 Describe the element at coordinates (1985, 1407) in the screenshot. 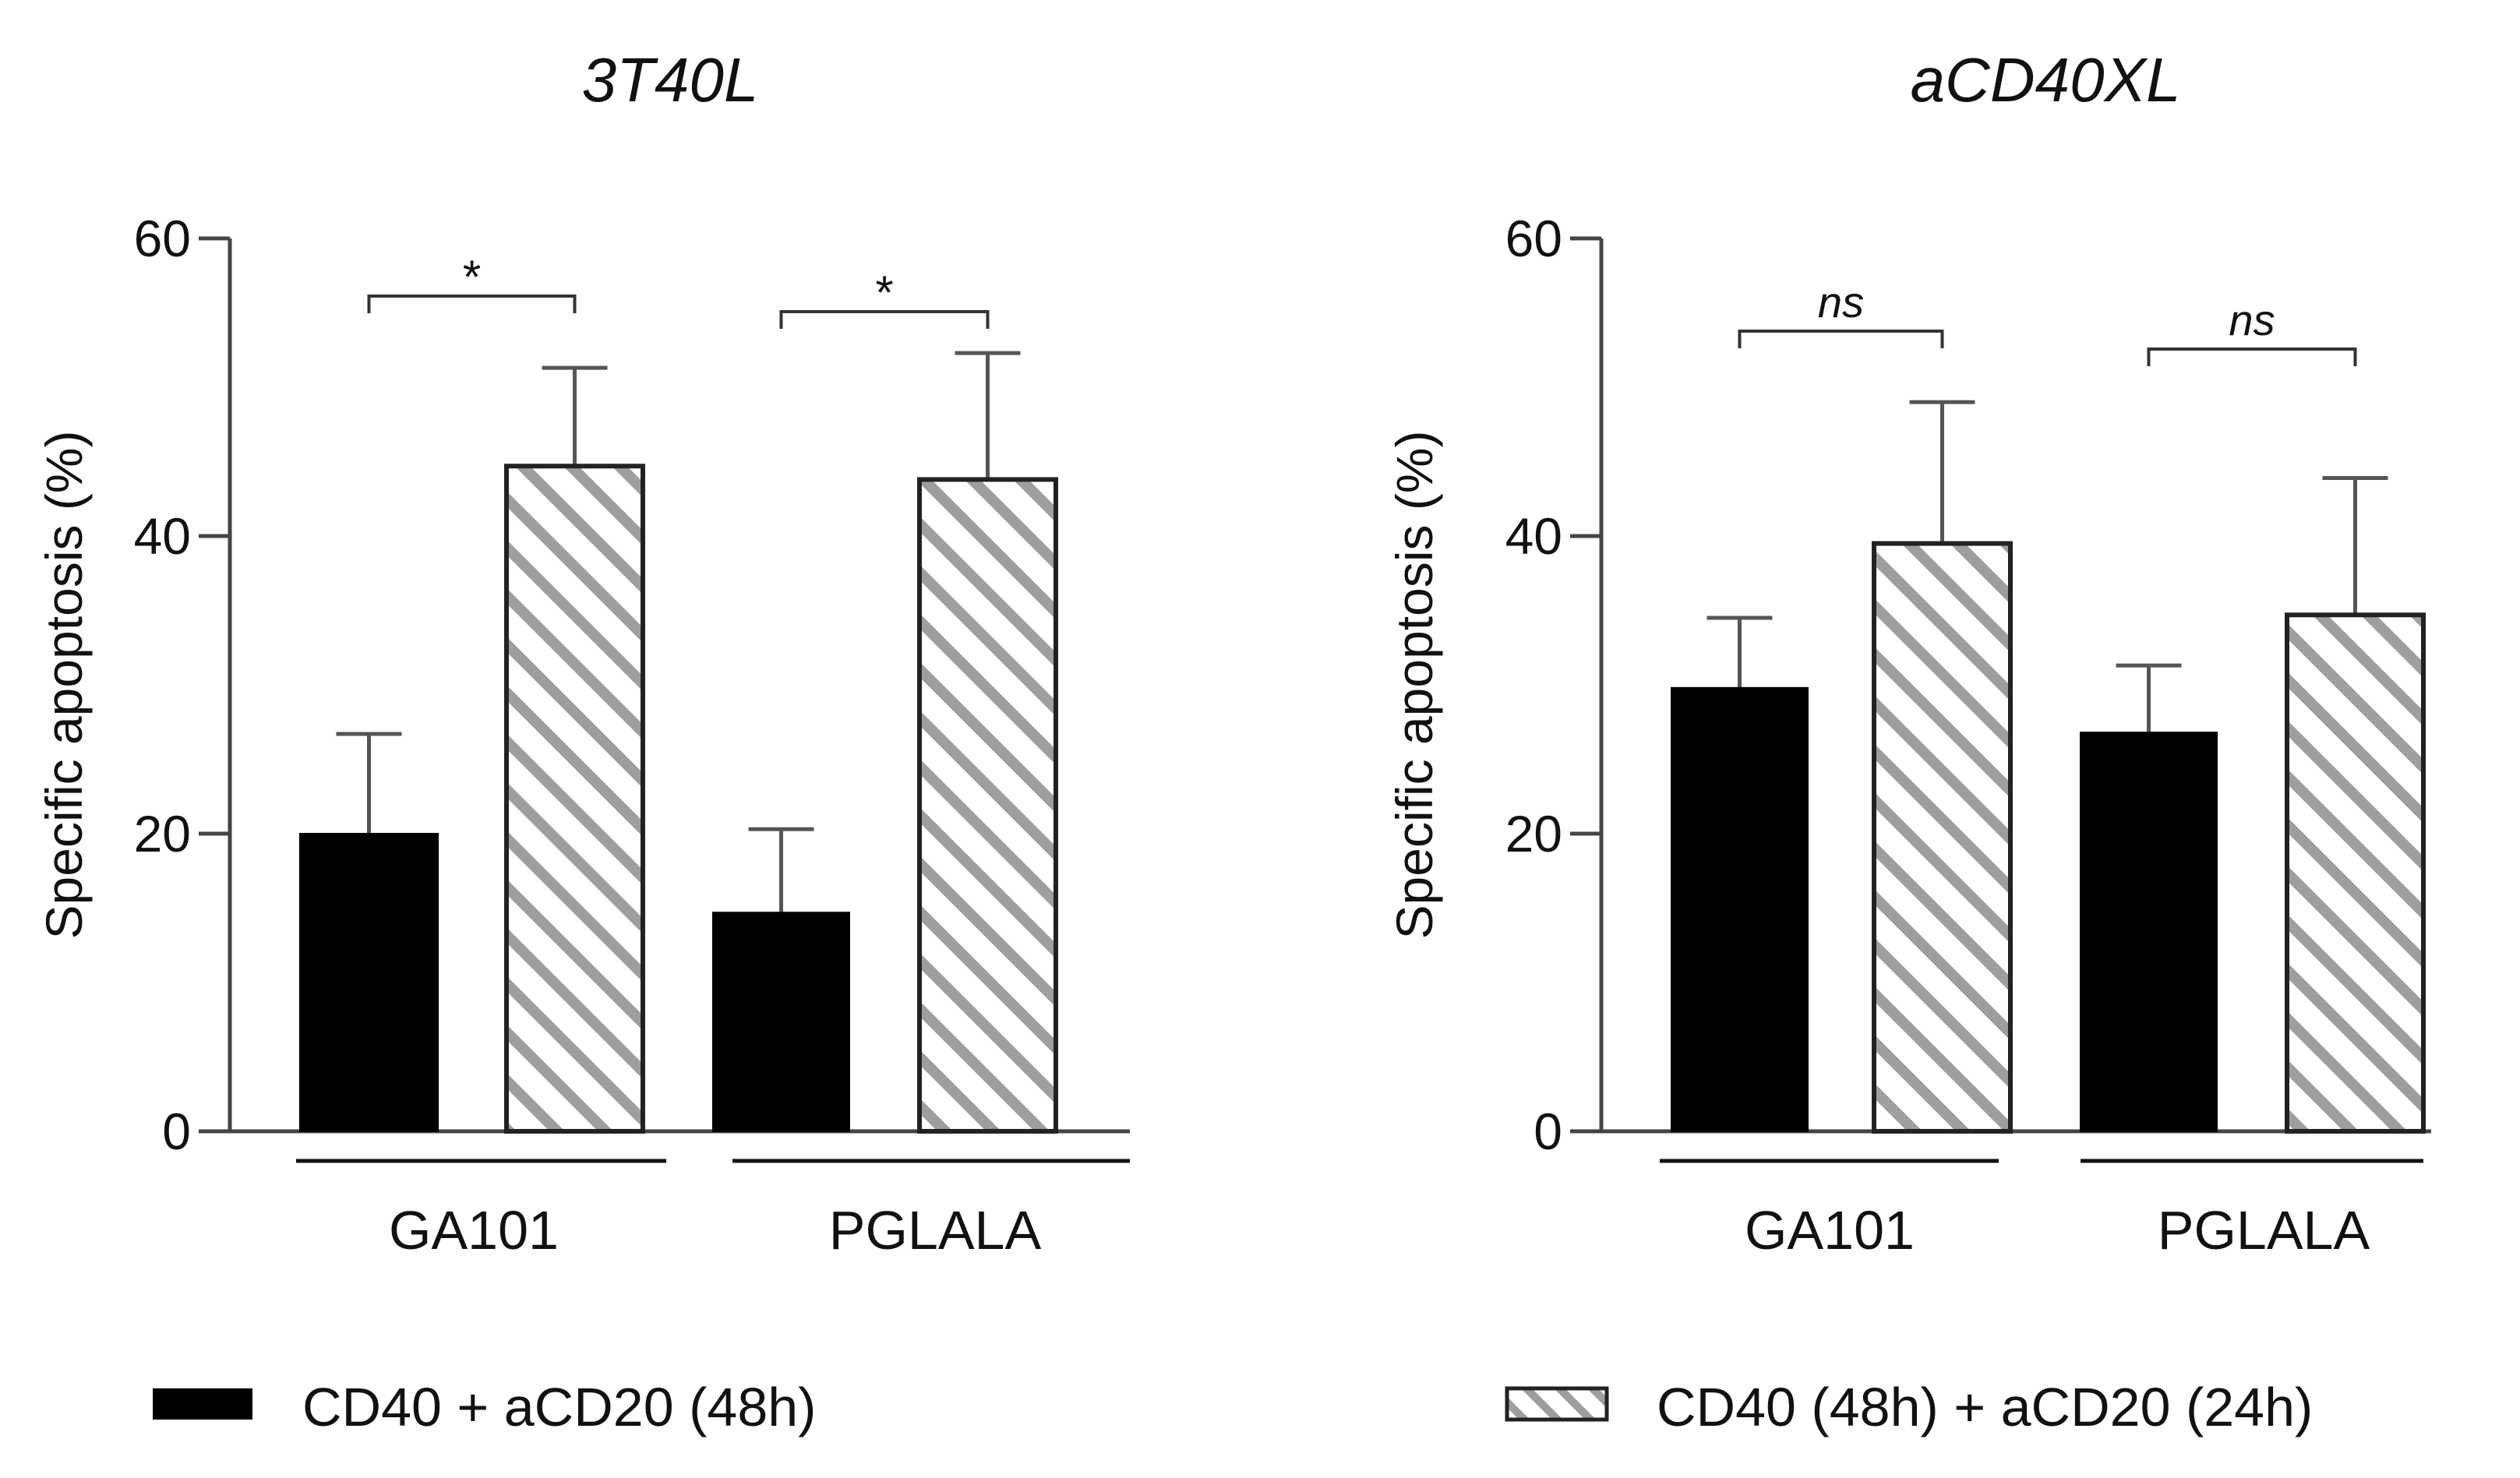

I see `legend-label-hatched: CD40 (48h) + aCD20 (24h)` at that location.